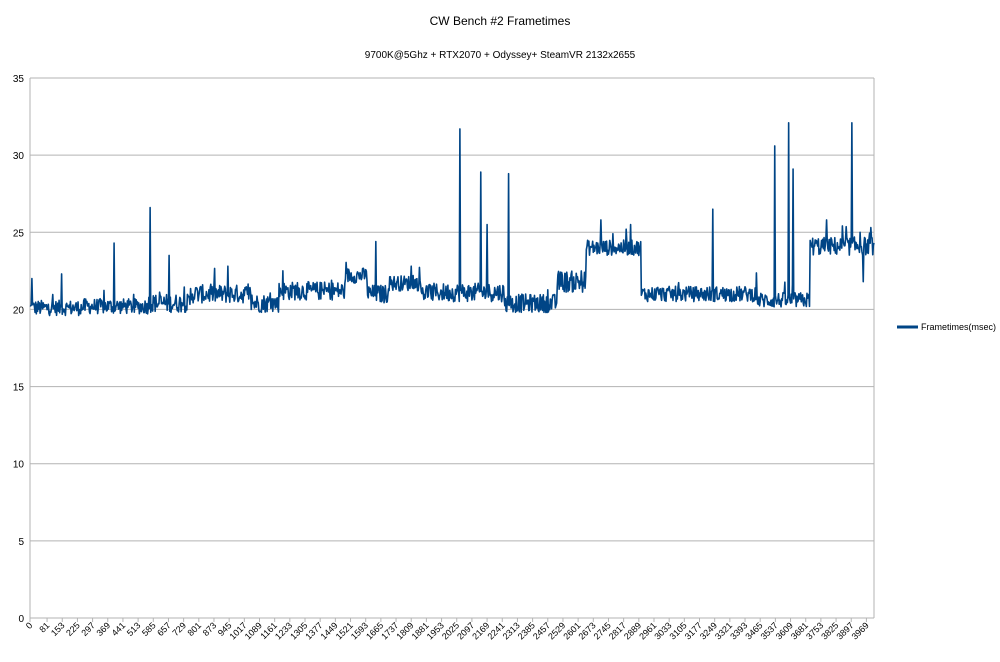 This screenshot has height=662, width=1000. I want to click on x-tick-label: 153, so click(58, 629).